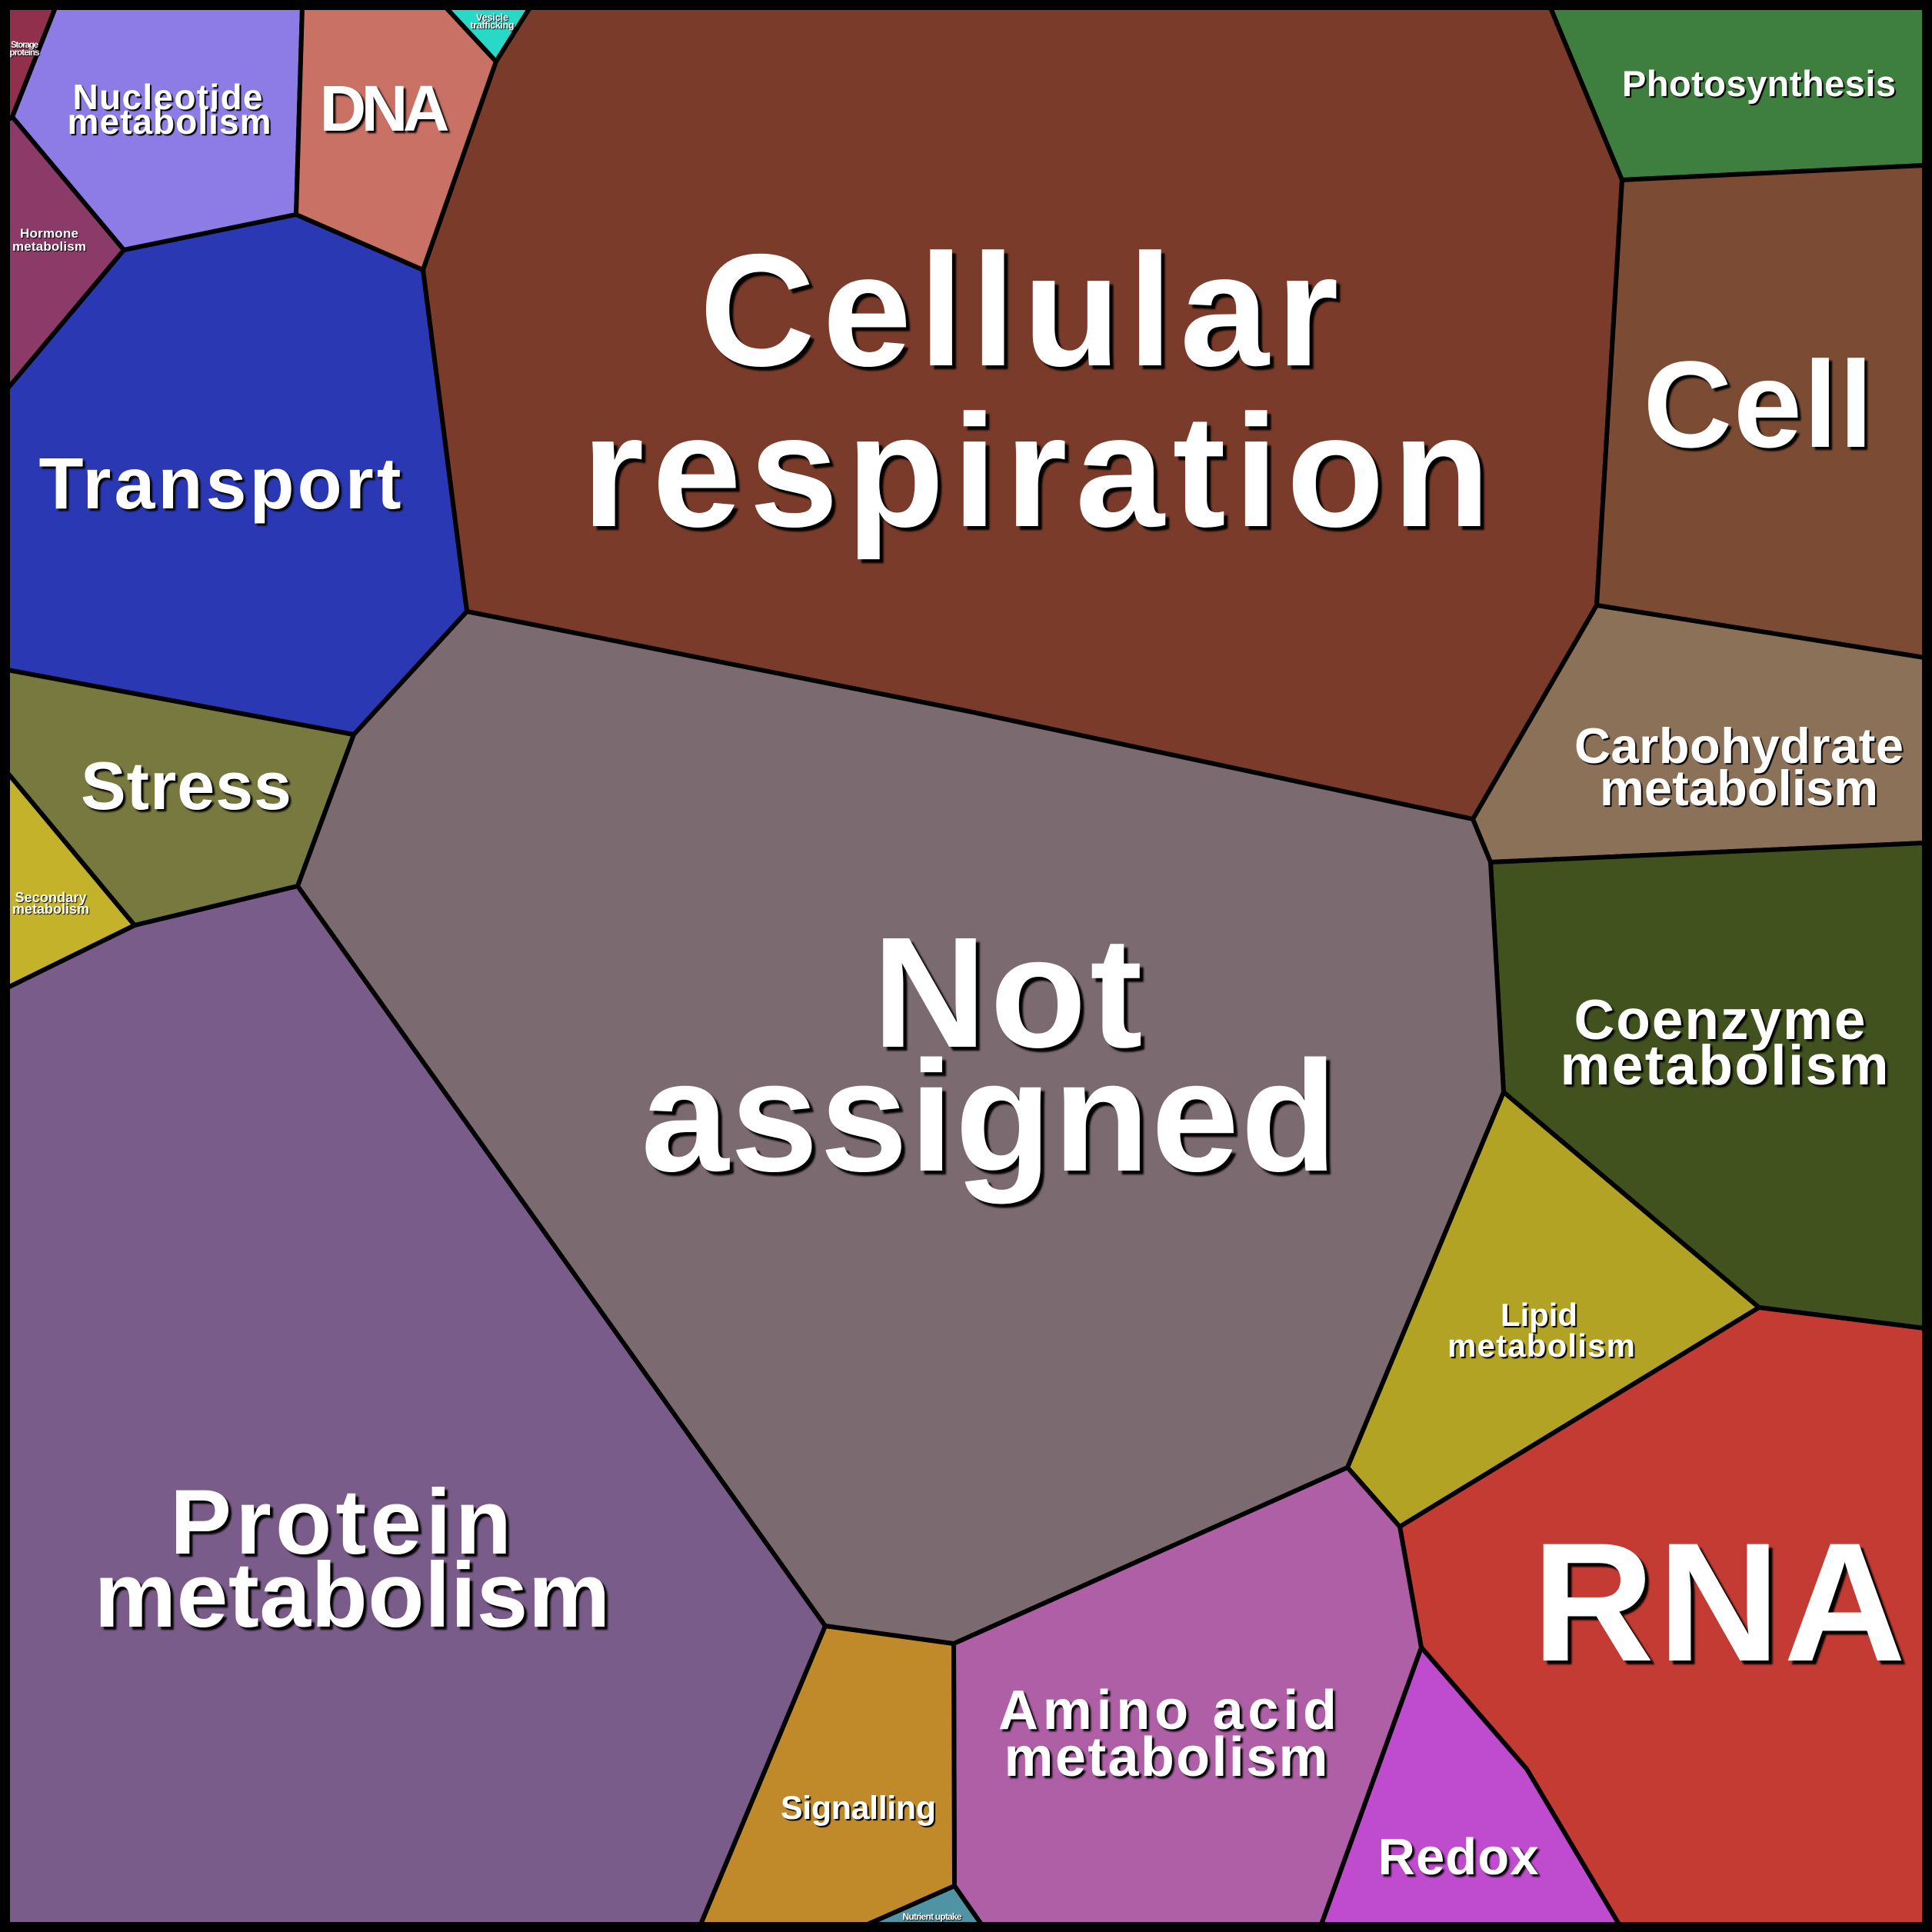 This screenshot has height=1932, width=1932. I want to click on svg-text: Nutrient uptake, so click(932, 1916).